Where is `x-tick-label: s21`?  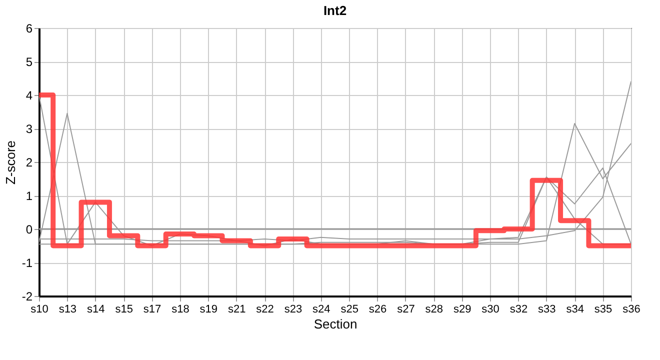
x-tick-label: s21 is located at coordinates (237, 310).